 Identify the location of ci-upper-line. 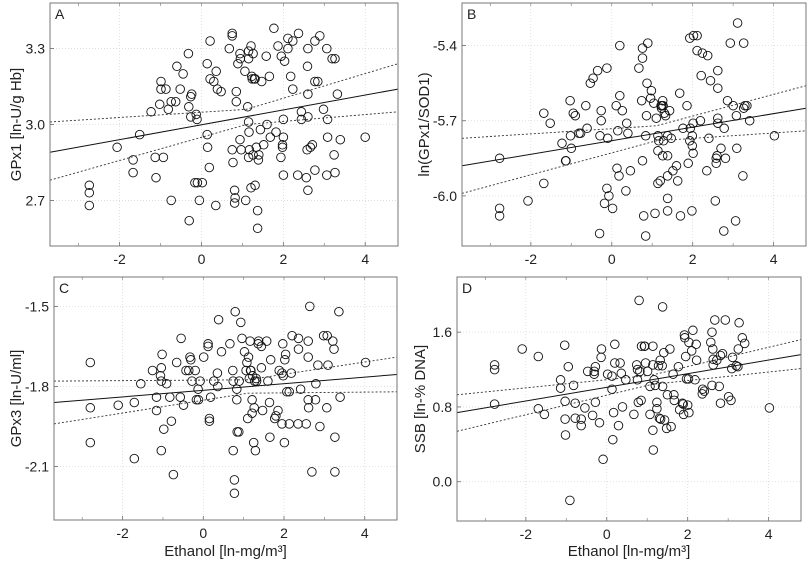
(629, 367).